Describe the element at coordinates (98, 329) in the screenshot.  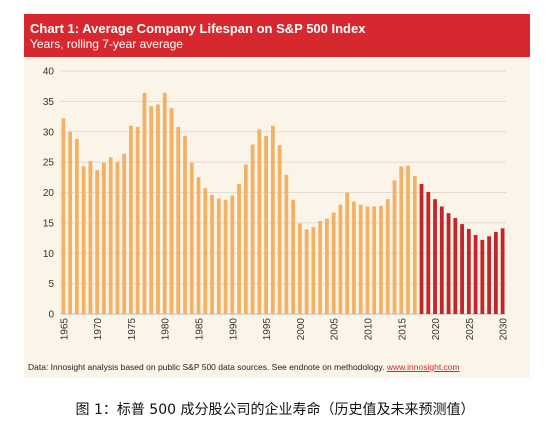
I see `x-tick-label: 1970` at that location.